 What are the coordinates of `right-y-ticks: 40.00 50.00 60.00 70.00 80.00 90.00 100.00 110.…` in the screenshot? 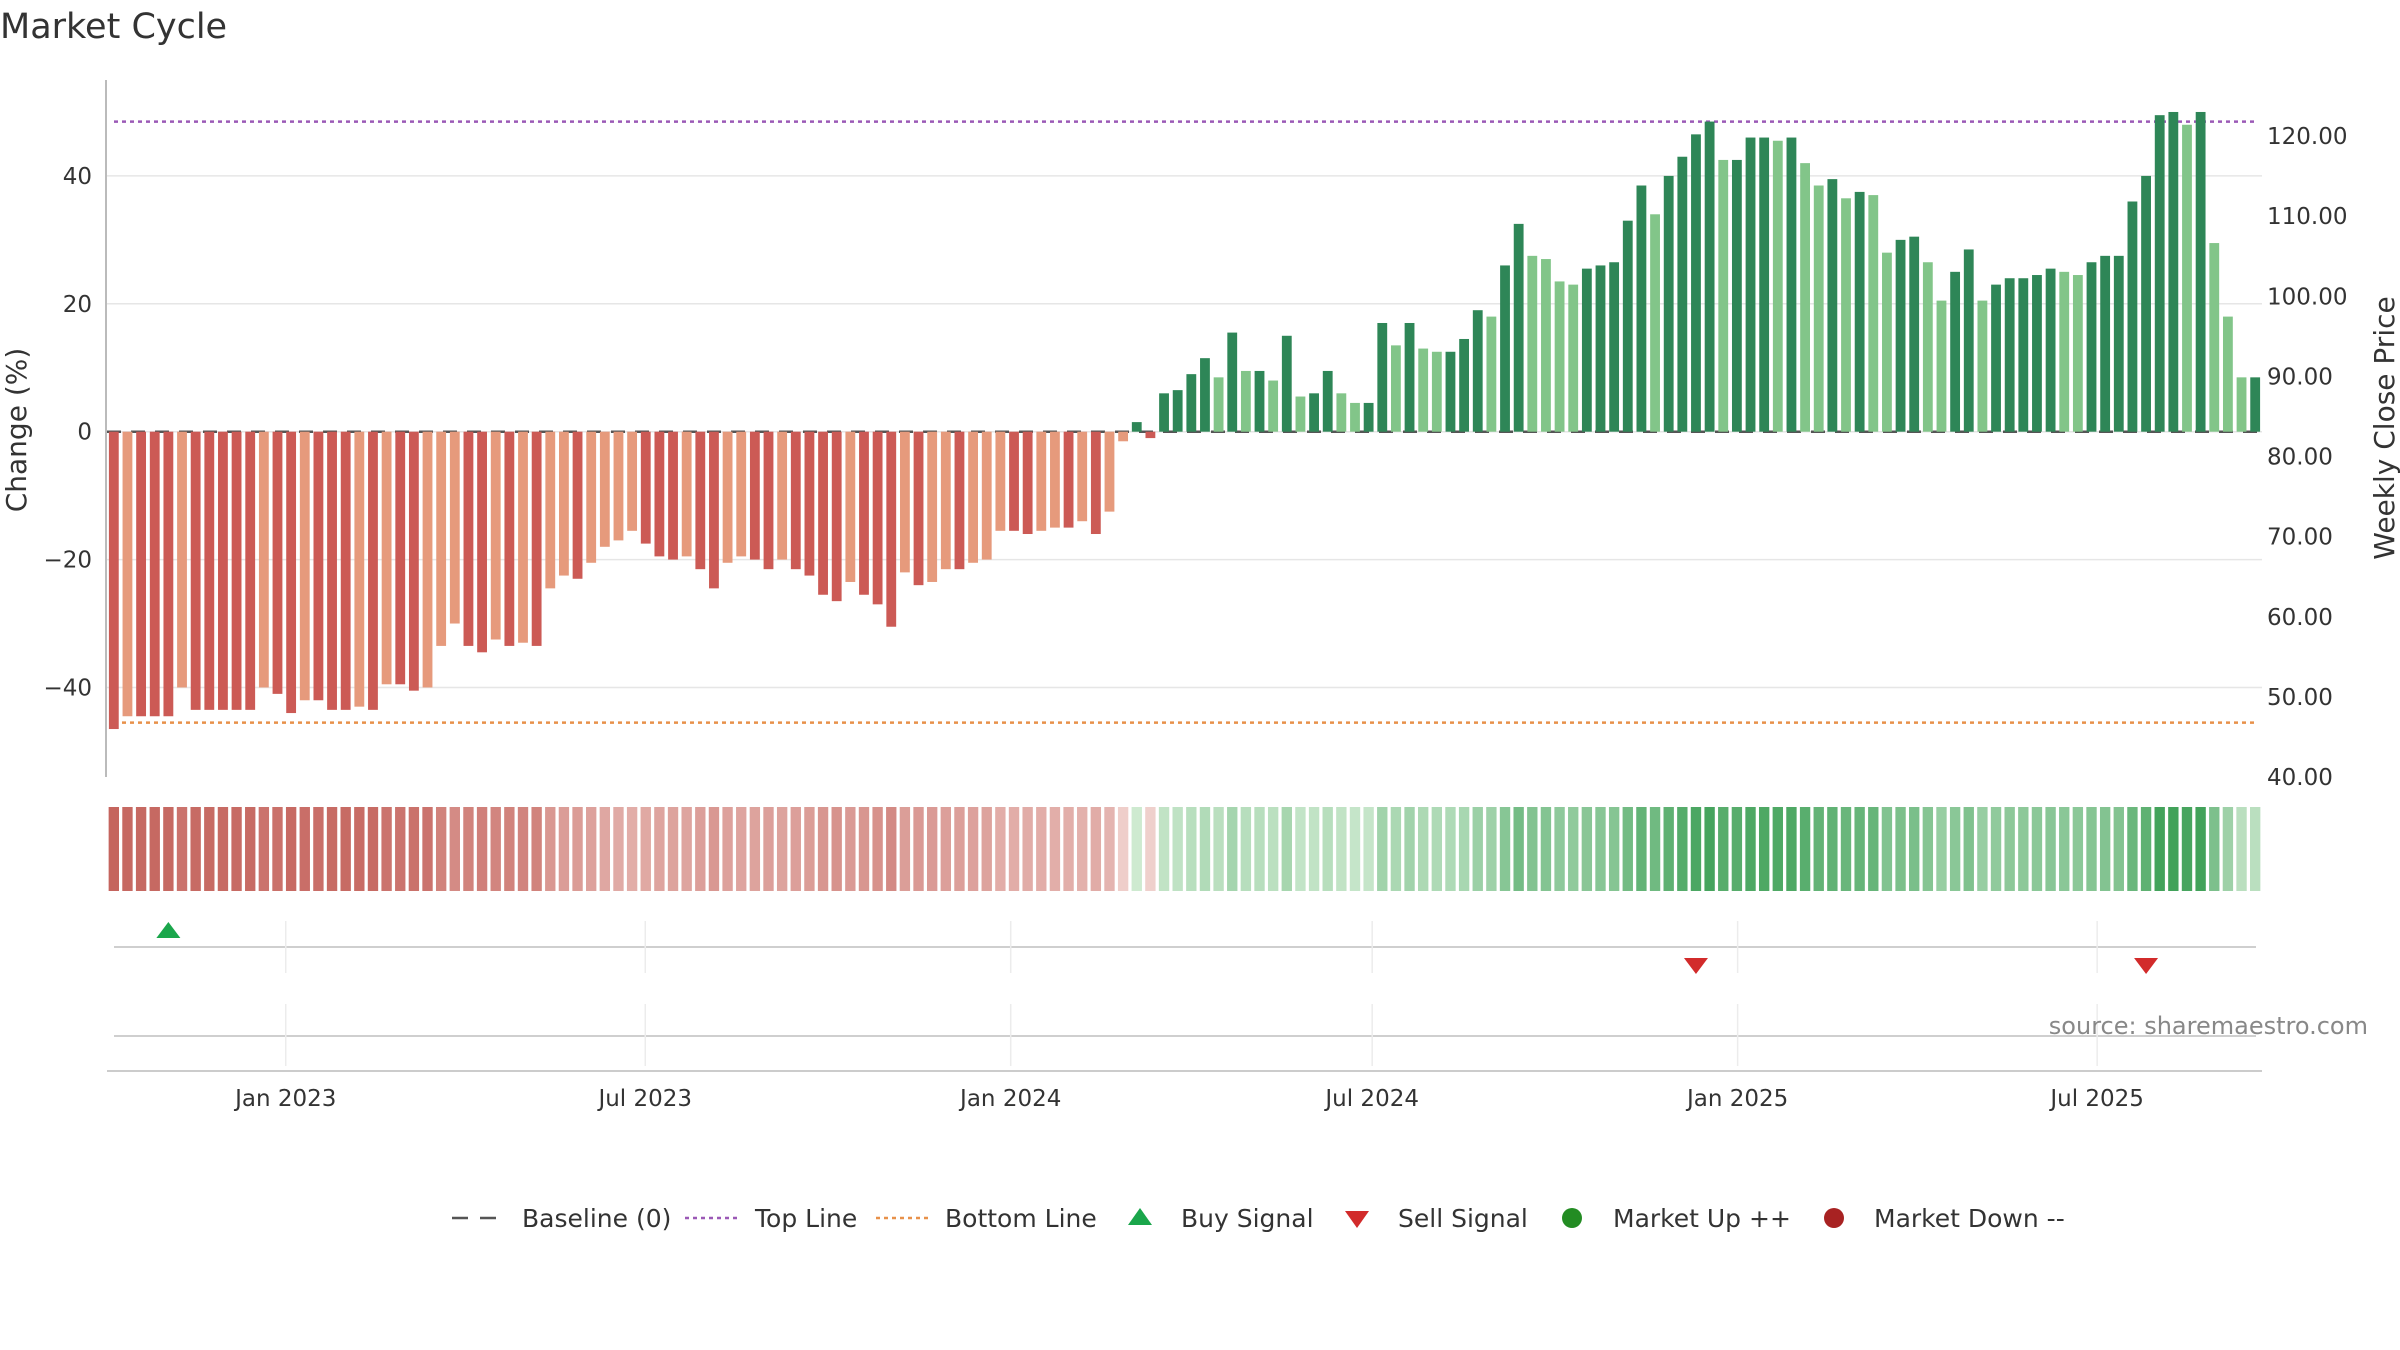 It's located at (2307, 457).